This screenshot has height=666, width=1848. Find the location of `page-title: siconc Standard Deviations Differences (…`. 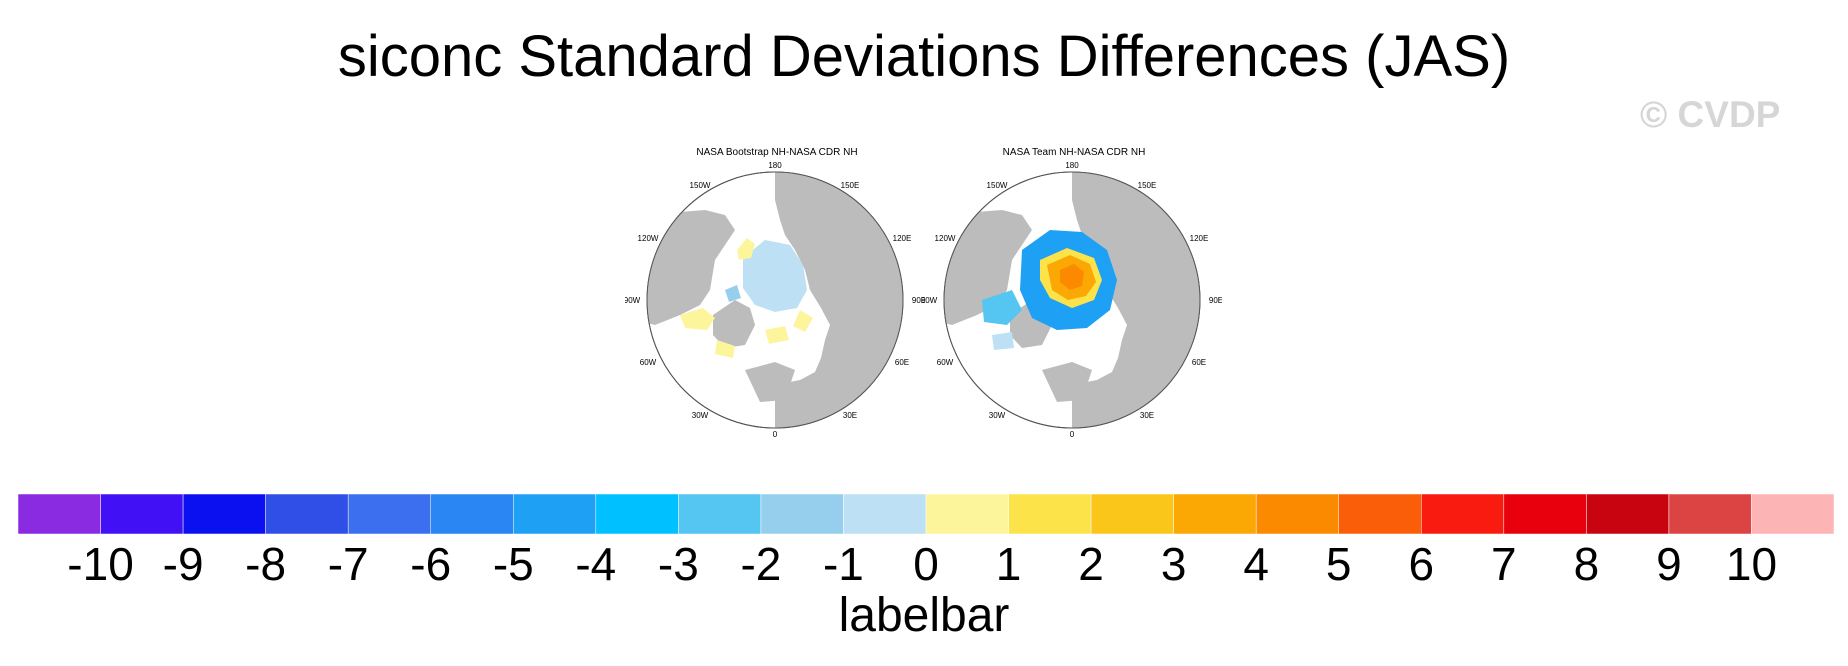

page-title: siconc Standard Deviations Differences (… is located at coordinates (924, 56).